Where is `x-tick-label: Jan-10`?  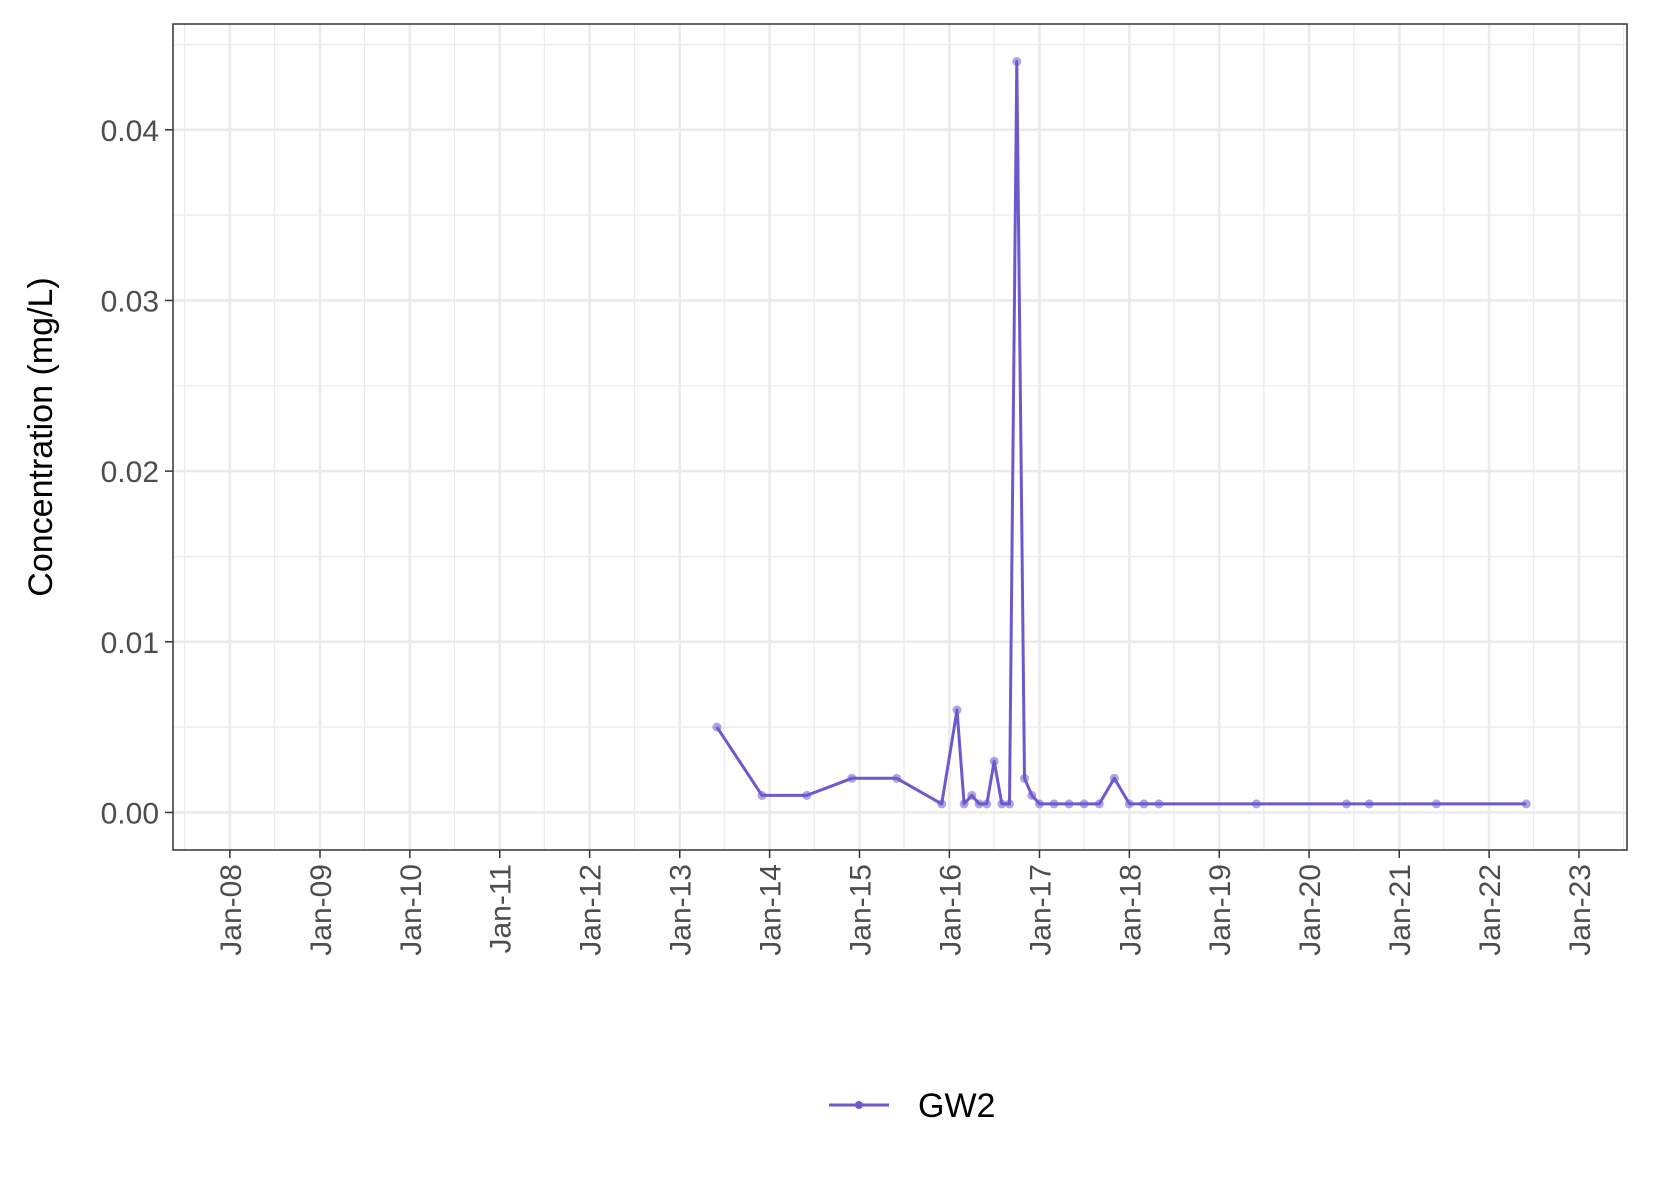 x-tick-label: Jan-10 is located at coordinates (411, 910).